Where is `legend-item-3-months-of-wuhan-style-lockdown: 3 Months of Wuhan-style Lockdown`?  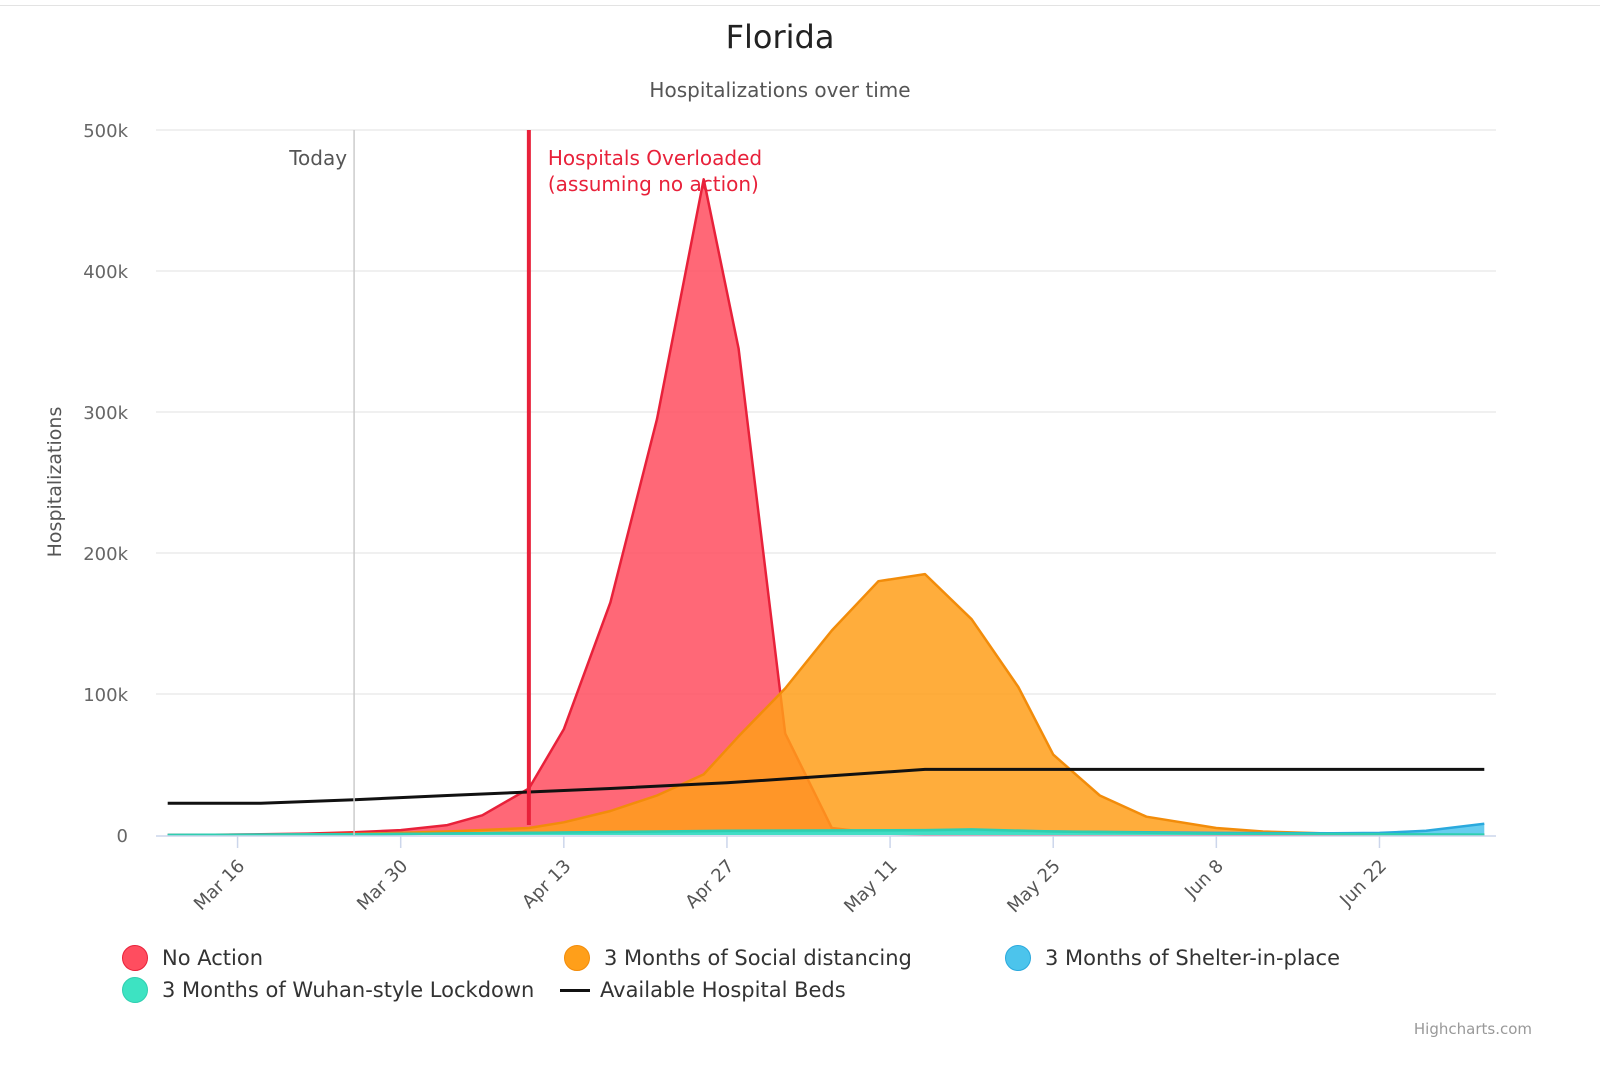 legend-item-3-months-of-wuhan-style-lockdown: 3 Months of Wuhan-style Lockdown is located at coordinates (328, 990).